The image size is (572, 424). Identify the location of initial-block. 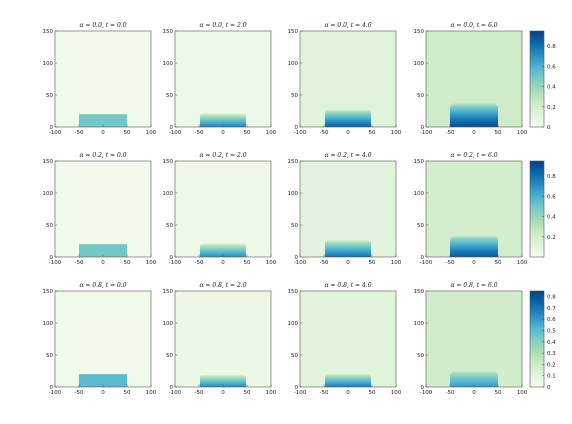
(103, 250).